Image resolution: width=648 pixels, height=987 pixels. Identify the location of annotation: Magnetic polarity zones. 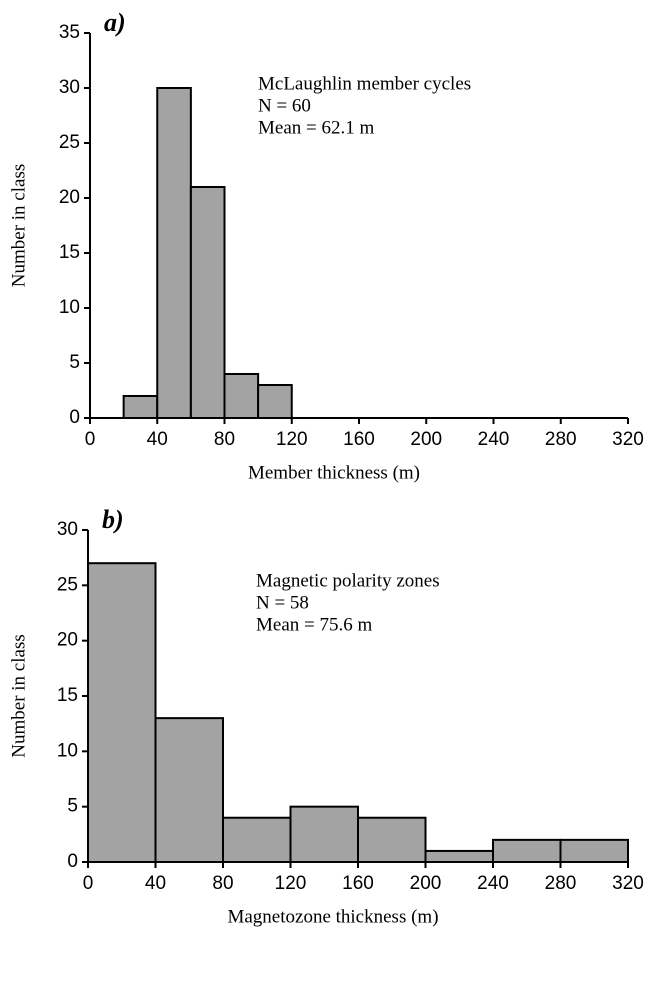
(348, 580).